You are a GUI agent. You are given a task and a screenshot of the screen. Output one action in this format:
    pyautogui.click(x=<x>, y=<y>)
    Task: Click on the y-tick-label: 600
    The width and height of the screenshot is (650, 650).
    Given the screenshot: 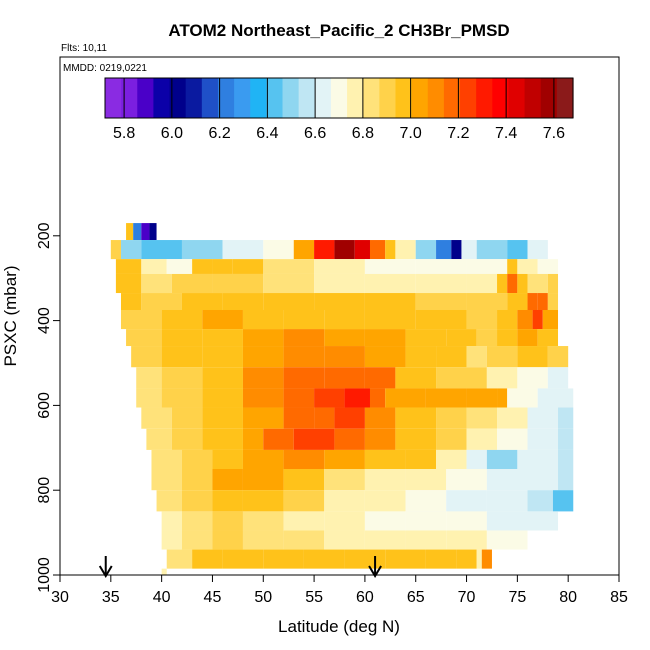 What is the action you would take?
    pyautogui.click(x=44, y=405)
    